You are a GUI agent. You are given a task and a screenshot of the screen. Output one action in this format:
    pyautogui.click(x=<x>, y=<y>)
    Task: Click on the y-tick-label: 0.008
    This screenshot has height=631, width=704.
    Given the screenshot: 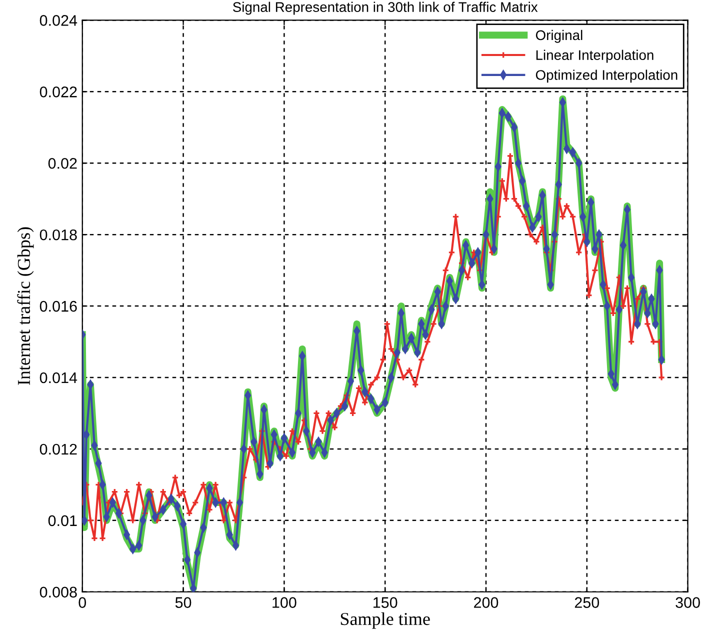 What is the action you would take?
    pyautogui.click(x=58, y=592)
    